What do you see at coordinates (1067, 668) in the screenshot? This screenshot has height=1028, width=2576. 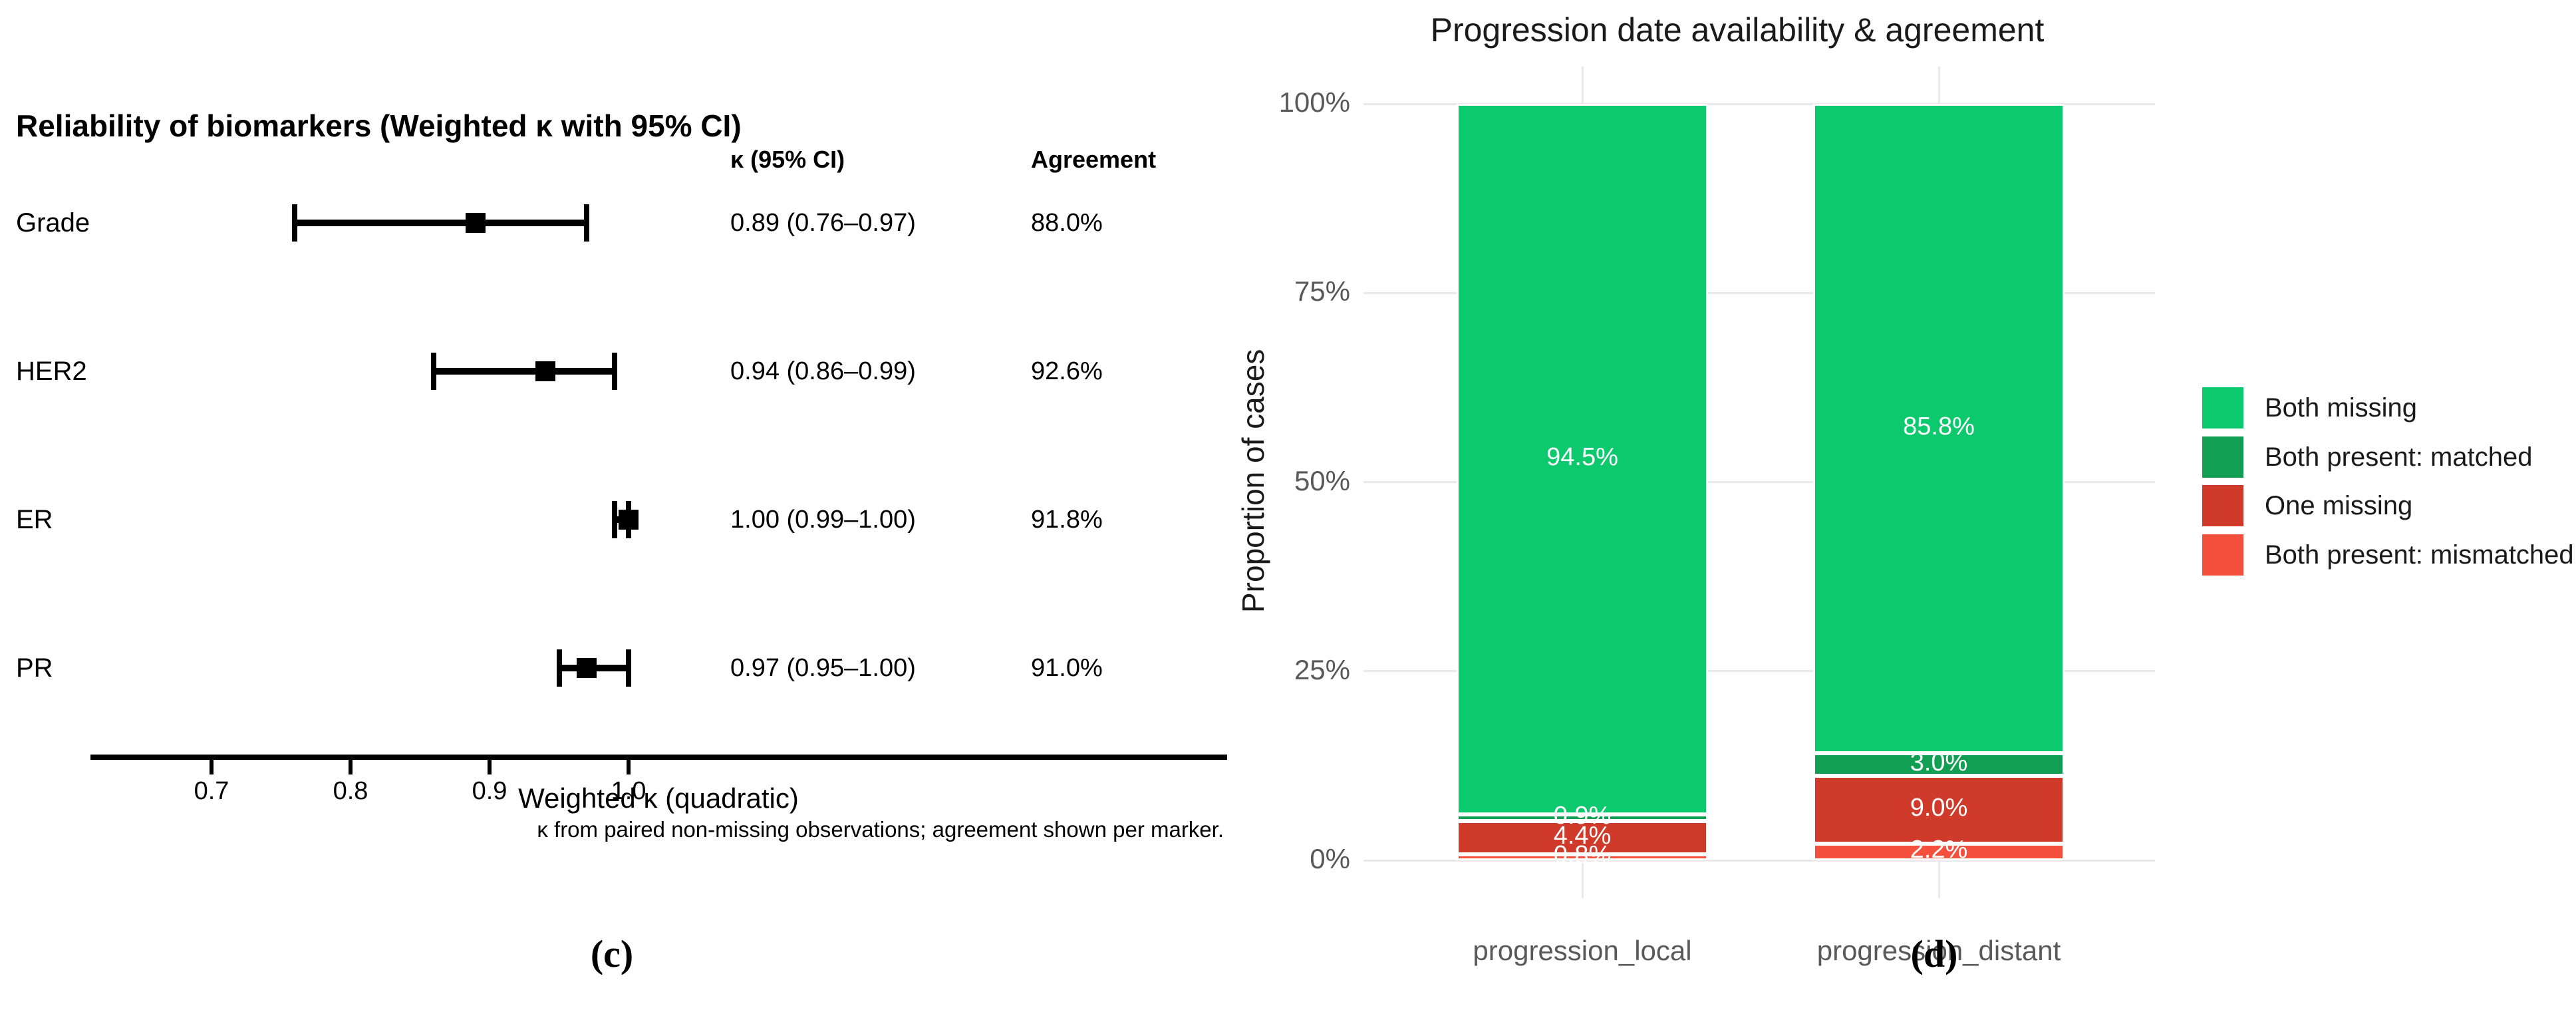 I see `agreement-value: 91.0%` at bounding box center [1067, 668].